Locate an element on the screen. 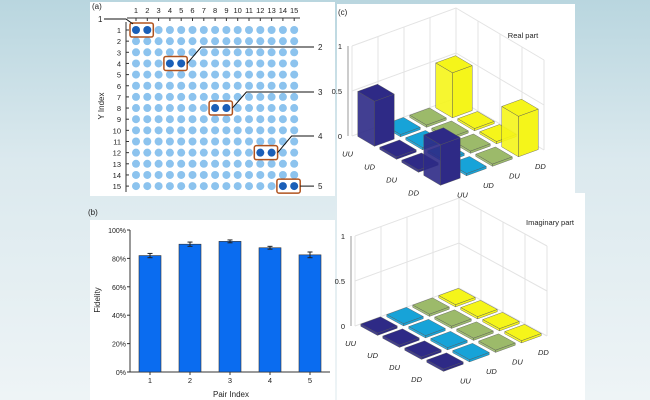  column-tick-label: 3 is located at coordinates (159, 10).